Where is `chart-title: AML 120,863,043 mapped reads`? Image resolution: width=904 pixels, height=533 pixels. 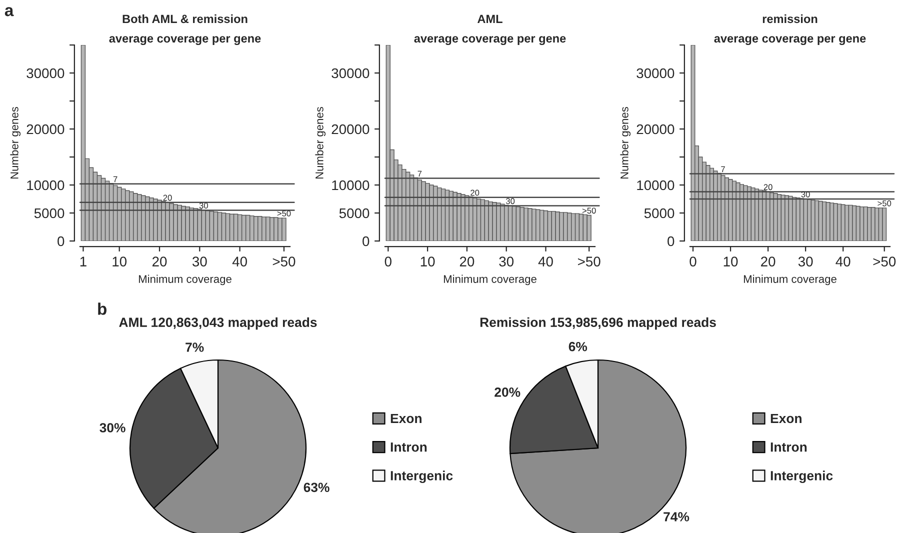
chart-title: AML 120,863,043 mapped reads is located at coordinates (218, 323).